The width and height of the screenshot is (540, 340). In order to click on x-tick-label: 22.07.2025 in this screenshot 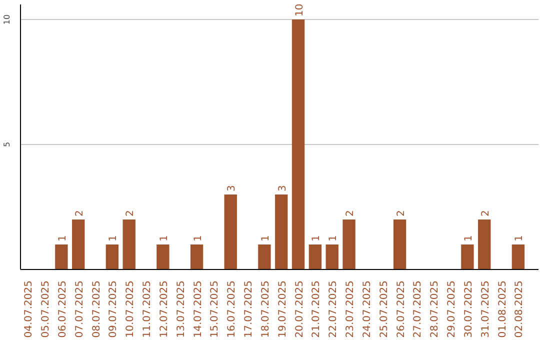, I will do `click(334, 309)`.